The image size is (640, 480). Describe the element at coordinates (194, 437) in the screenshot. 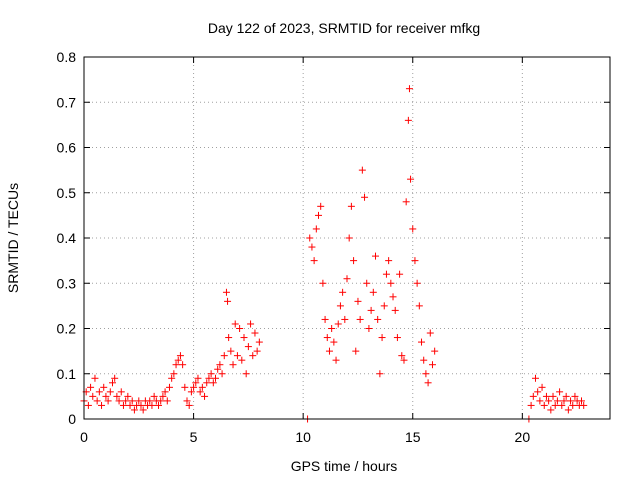

I see `x-tick-label: 5` at that location.